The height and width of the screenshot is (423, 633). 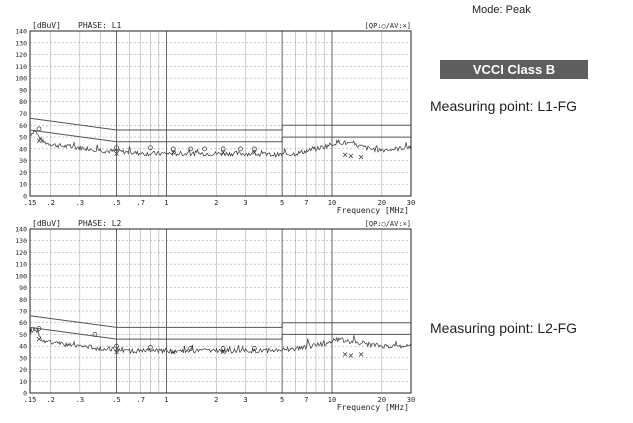 What do you see at coordinates (245, 203) in the screenshot?
I see `x-tick-label: 3` at bounding box center [245, 203].